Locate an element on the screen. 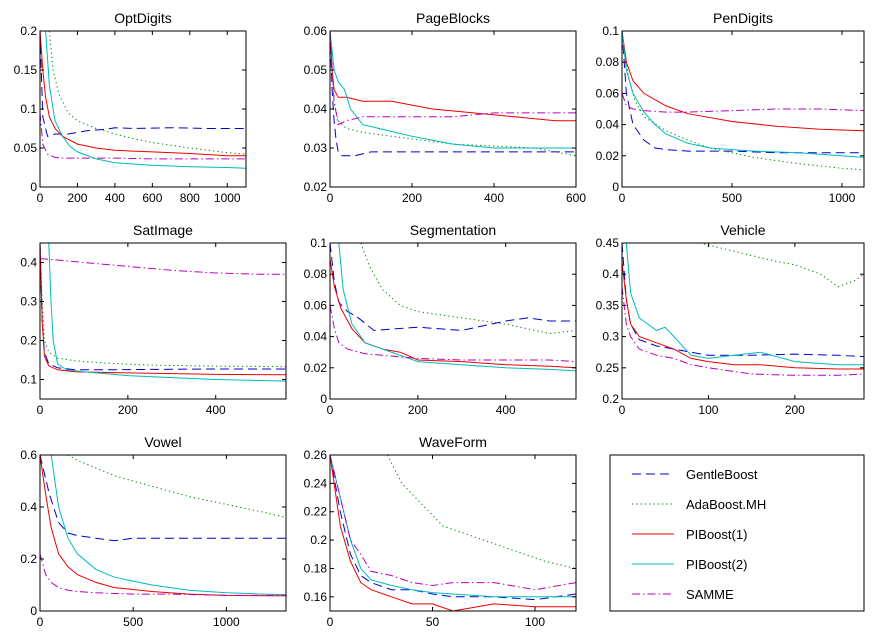  subplot-title: PageBlocks is located at coordinates (453, 18).